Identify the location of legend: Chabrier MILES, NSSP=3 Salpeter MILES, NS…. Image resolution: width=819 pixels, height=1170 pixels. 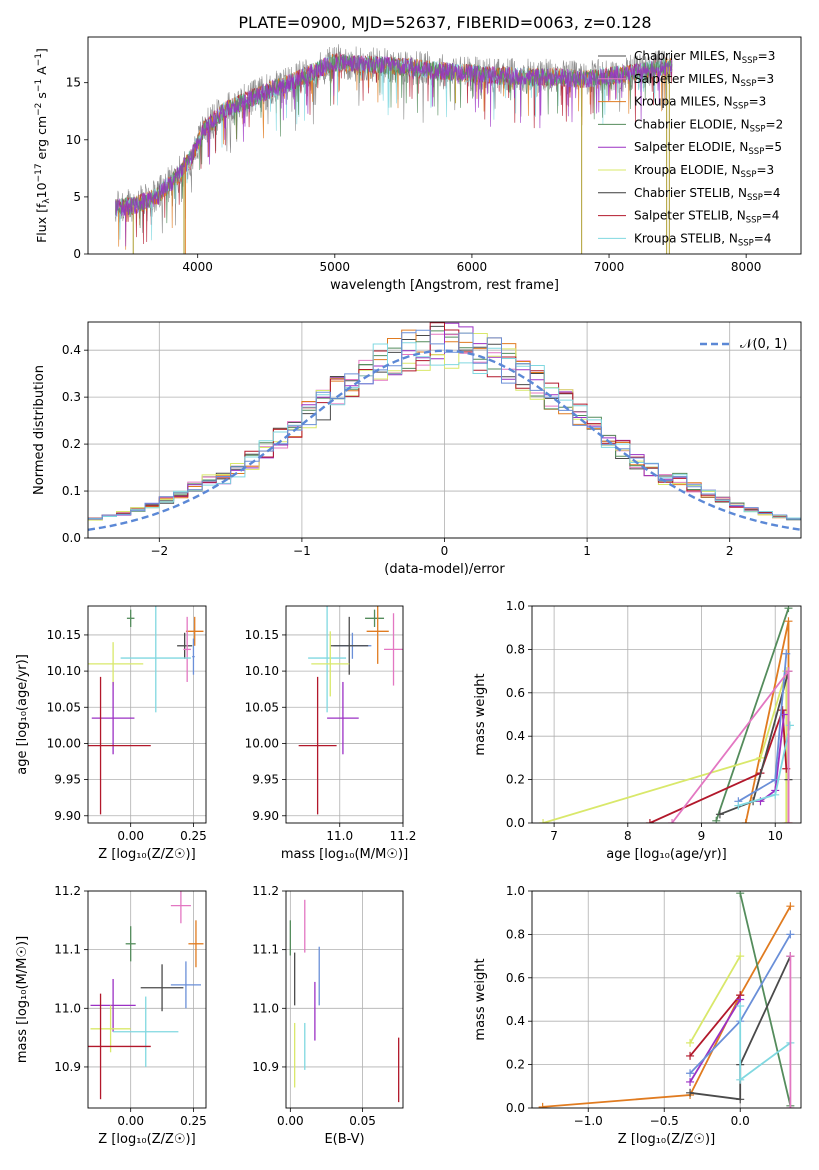
(690, 148).